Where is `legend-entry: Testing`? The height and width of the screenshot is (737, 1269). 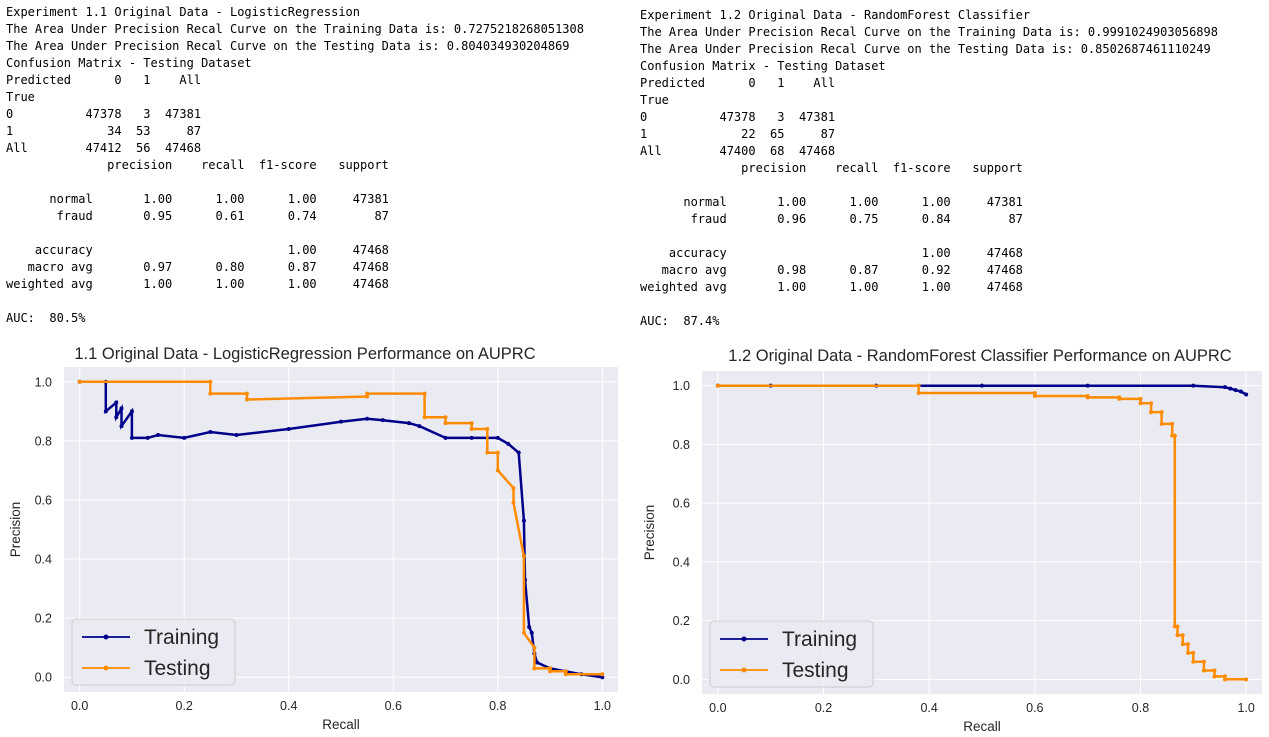
legend-entry: Testing is located at coordinates (146, 668).